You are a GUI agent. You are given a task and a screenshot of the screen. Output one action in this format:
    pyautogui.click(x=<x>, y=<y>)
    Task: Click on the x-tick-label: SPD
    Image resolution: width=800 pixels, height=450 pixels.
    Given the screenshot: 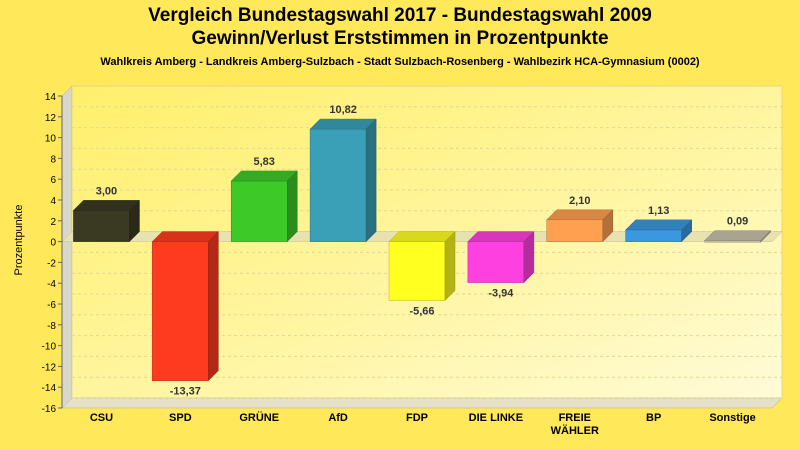 What is the action you would take?
    pyautogui.click(x=180, y=418)
    